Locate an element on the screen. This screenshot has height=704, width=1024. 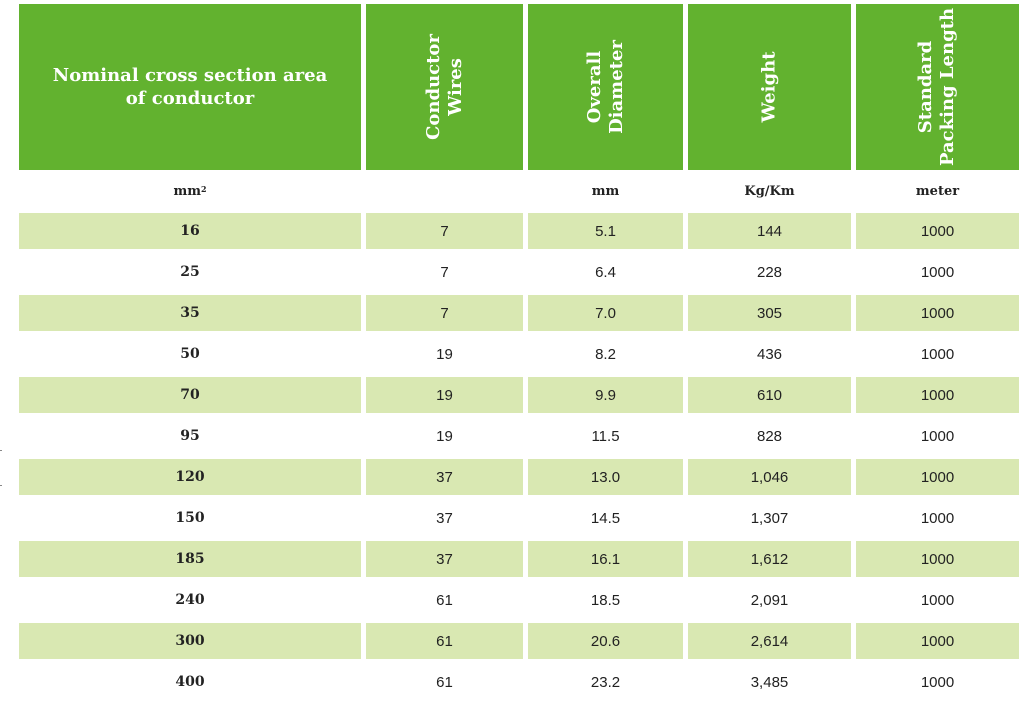
unit-wires is located at coordinates (444, 191).